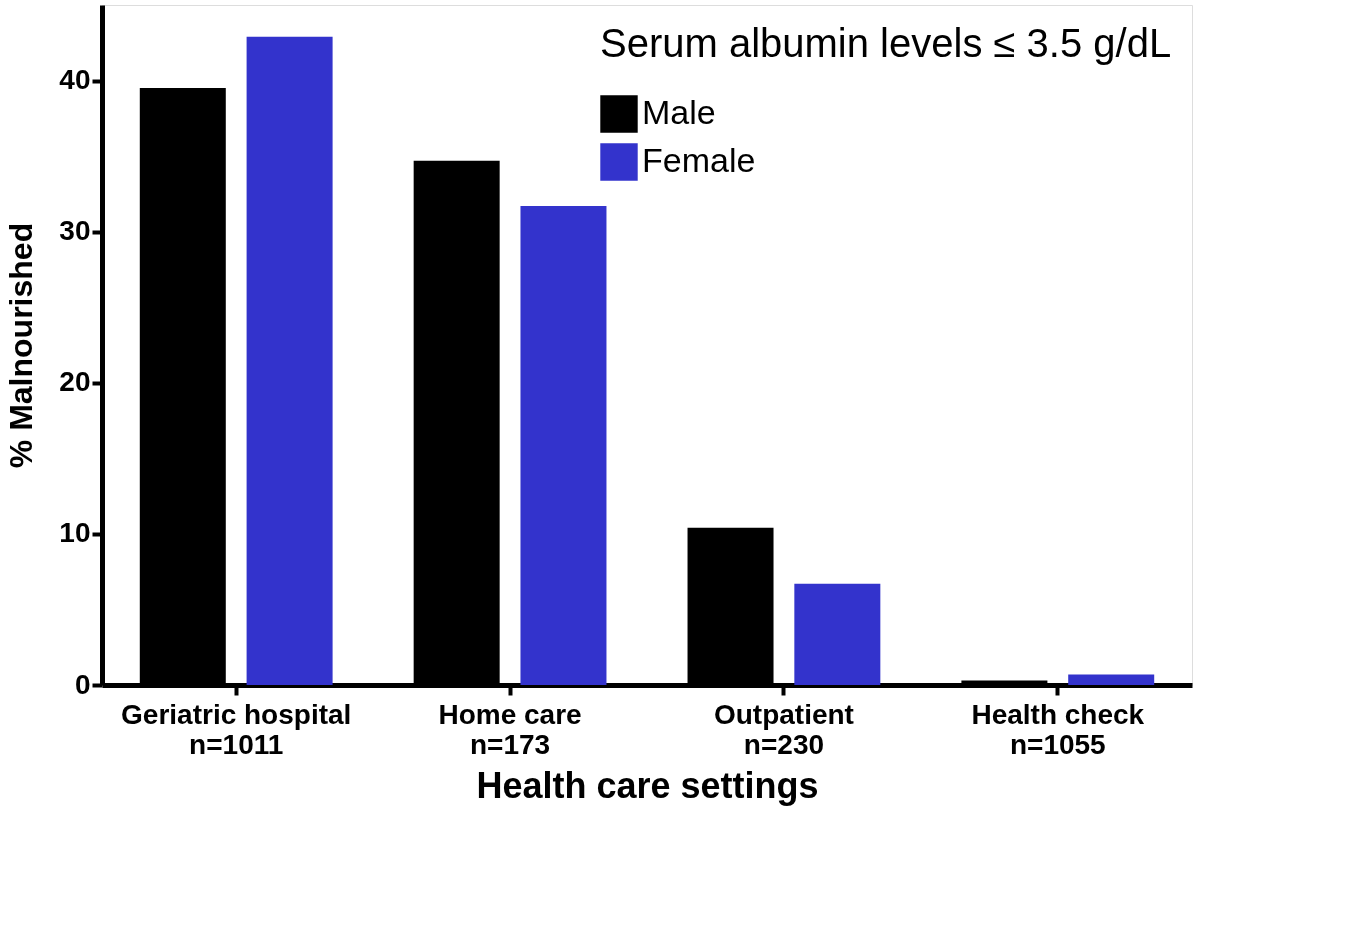 The image size is (1369, 949). Describe the element at coordinates (783, 729) in the screenshot. I see `x-tick-label: Outpatient n=230` at that location.